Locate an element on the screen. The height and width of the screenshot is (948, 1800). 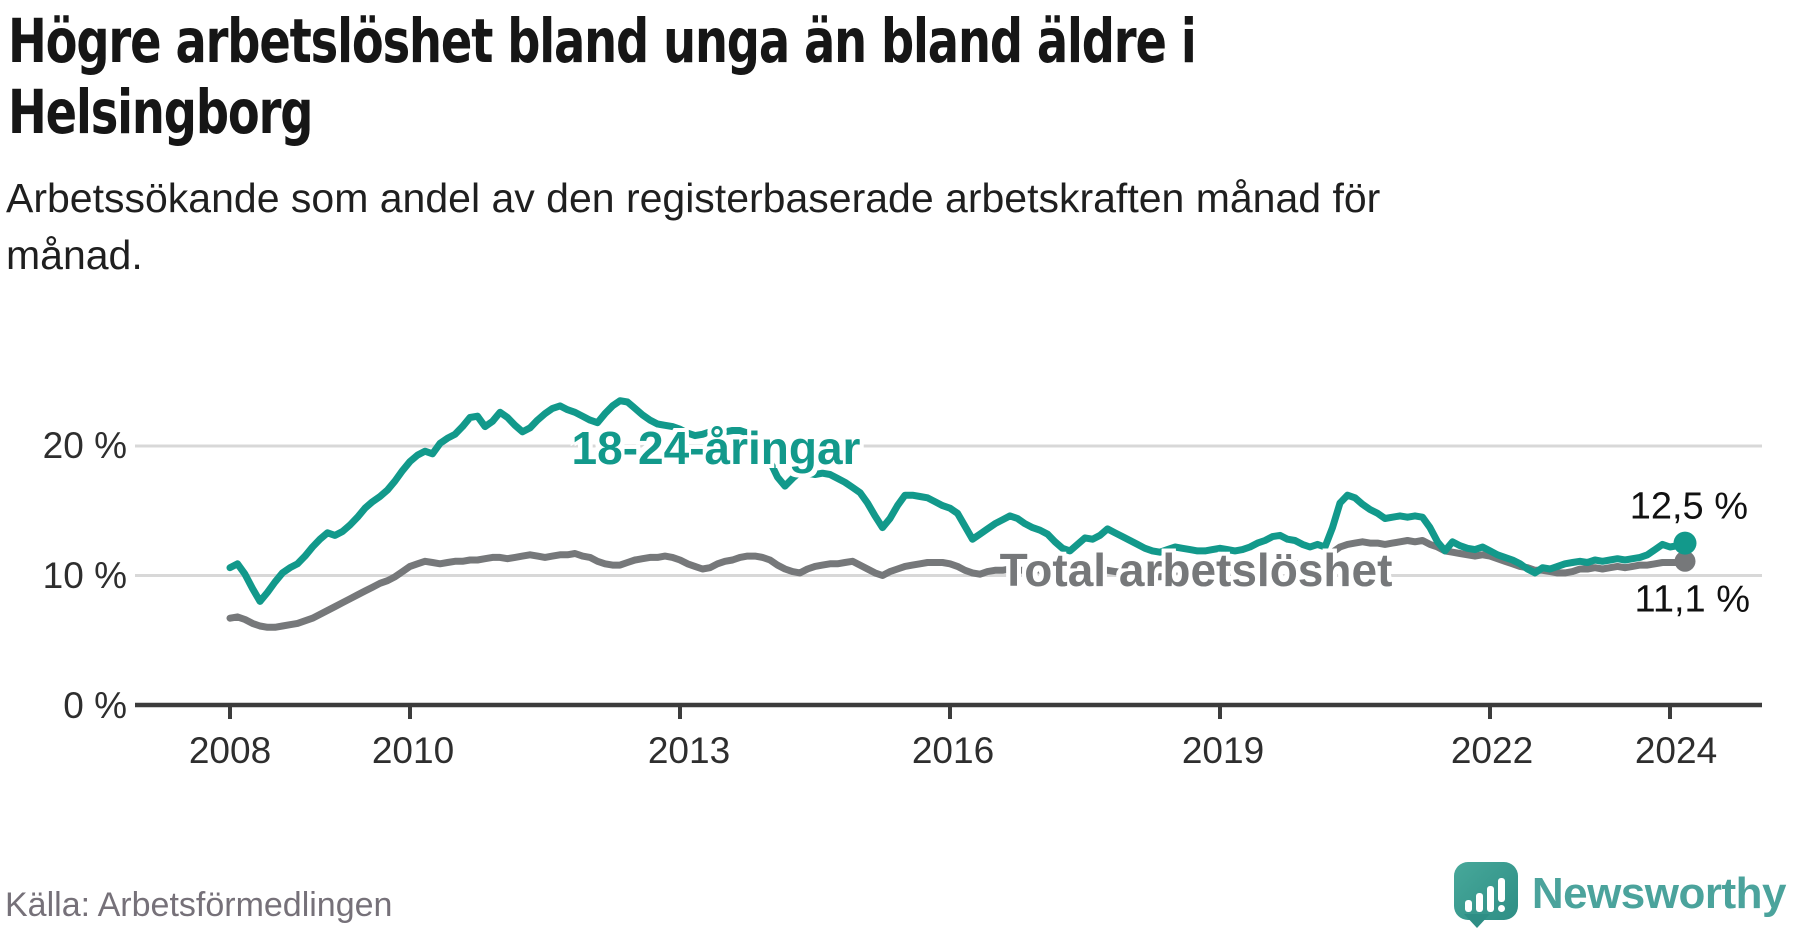
end-dot-total is located at coordinates (1685, 561).